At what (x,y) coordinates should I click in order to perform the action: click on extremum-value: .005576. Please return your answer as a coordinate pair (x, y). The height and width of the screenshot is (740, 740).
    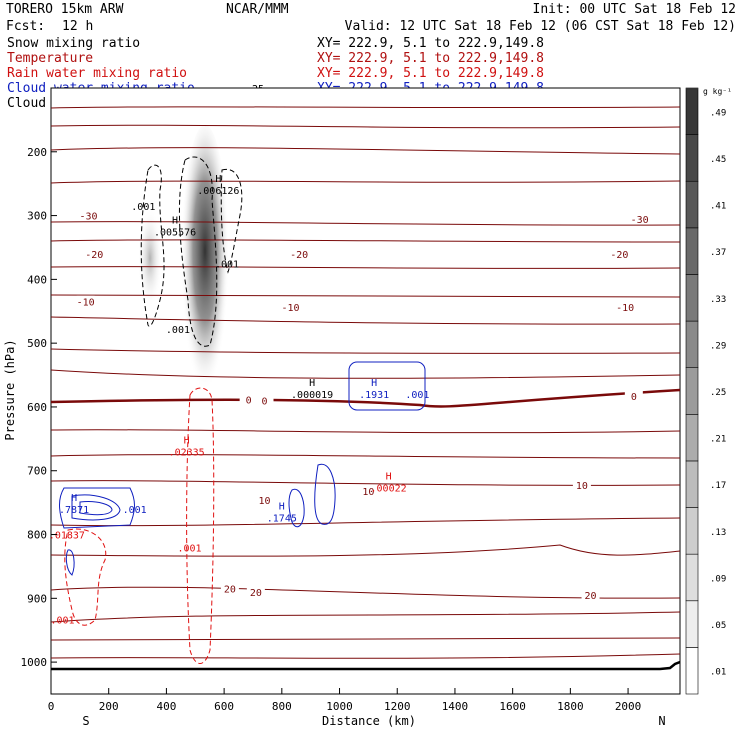
    Looking at the image, I should click on (175, 233).